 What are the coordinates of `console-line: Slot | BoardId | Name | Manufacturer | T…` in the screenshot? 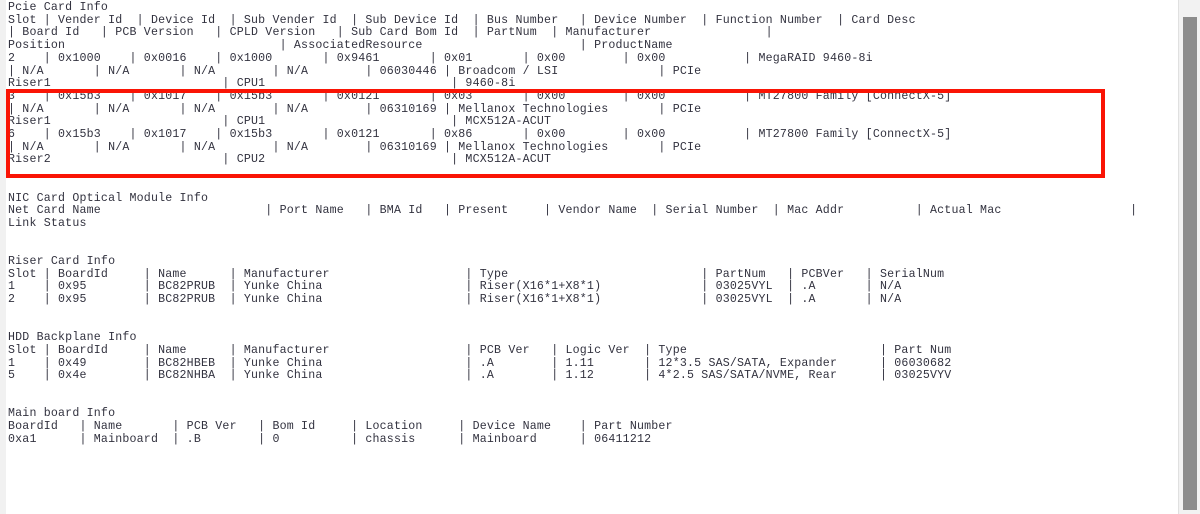 It's located at (476, 274).